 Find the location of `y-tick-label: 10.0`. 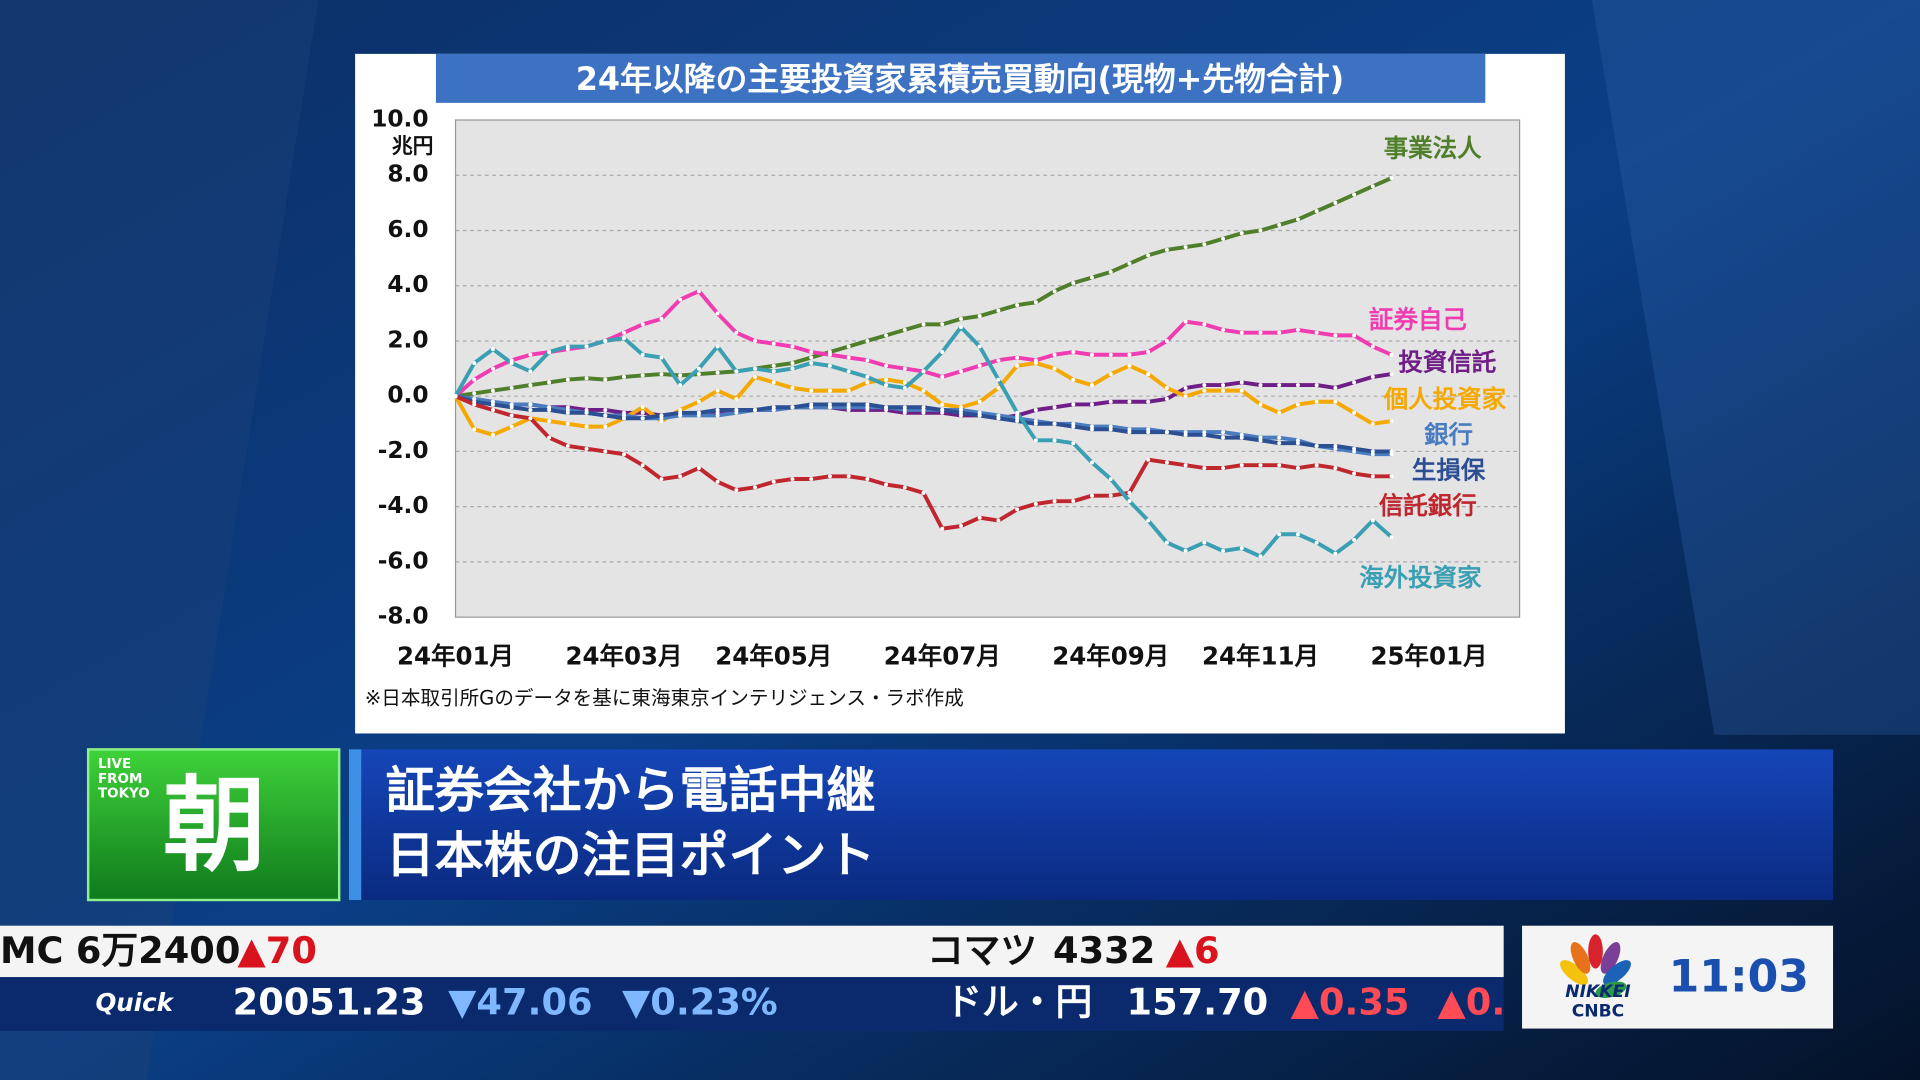

y-tick-label: 10.0 is located at coordinates (399, 119).